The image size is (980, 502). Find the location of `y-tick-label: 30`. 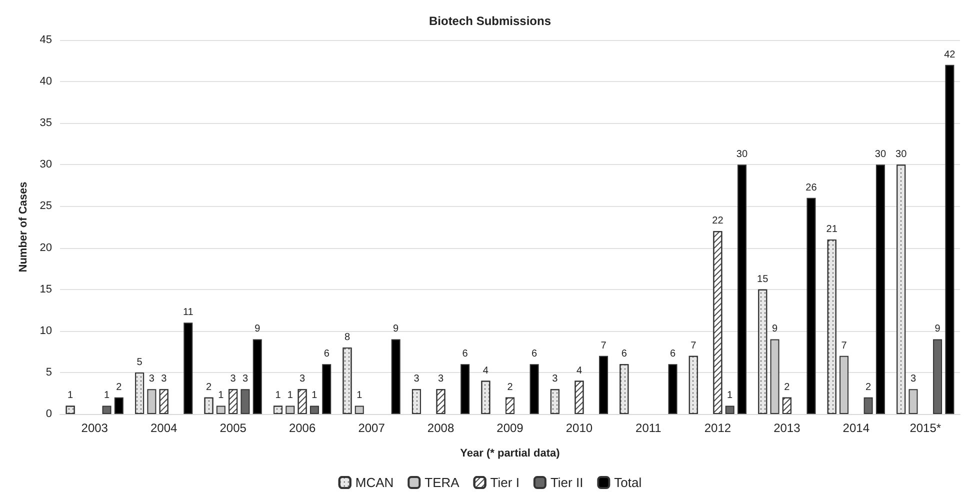

y-tick-label: 30 is located at coordinates (46, 164).